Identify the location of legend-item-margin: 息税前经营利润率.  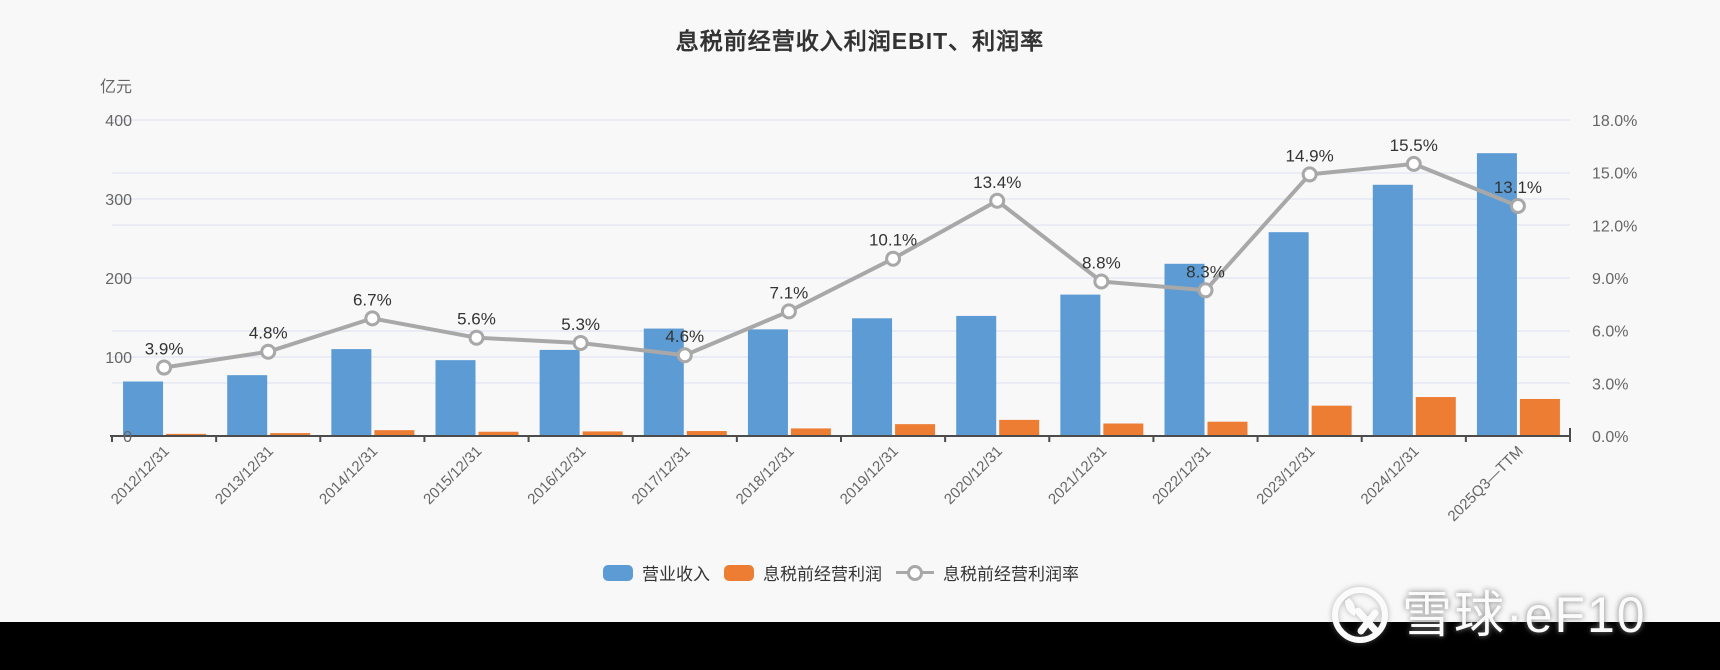
(987, 572).